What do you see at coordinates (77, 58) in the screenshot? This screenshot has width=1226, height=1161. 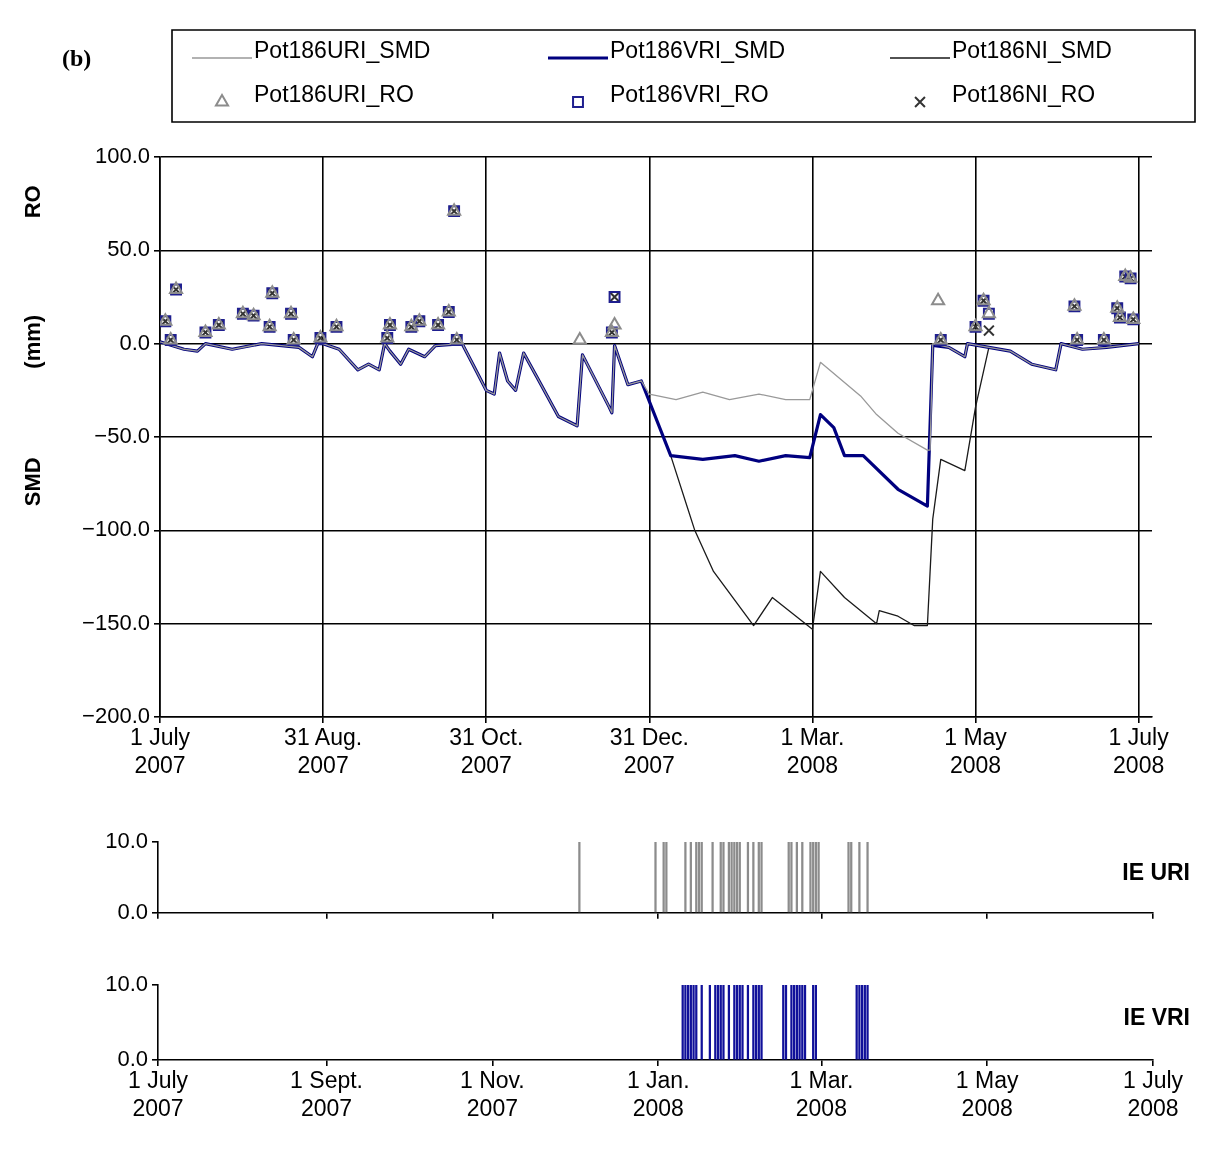 I see `chart-title: (b)` at bounding box center [77, 58].